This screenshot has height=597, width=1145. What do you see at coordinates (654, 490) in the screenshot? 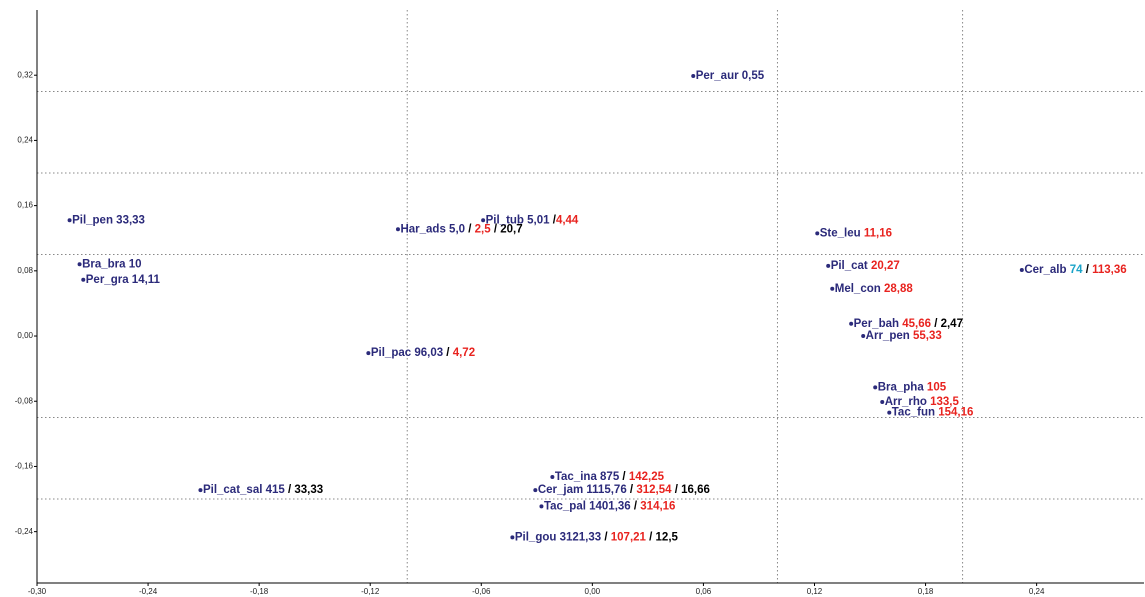
I see `label-part: 312,54` at bounding box center [654, 490].